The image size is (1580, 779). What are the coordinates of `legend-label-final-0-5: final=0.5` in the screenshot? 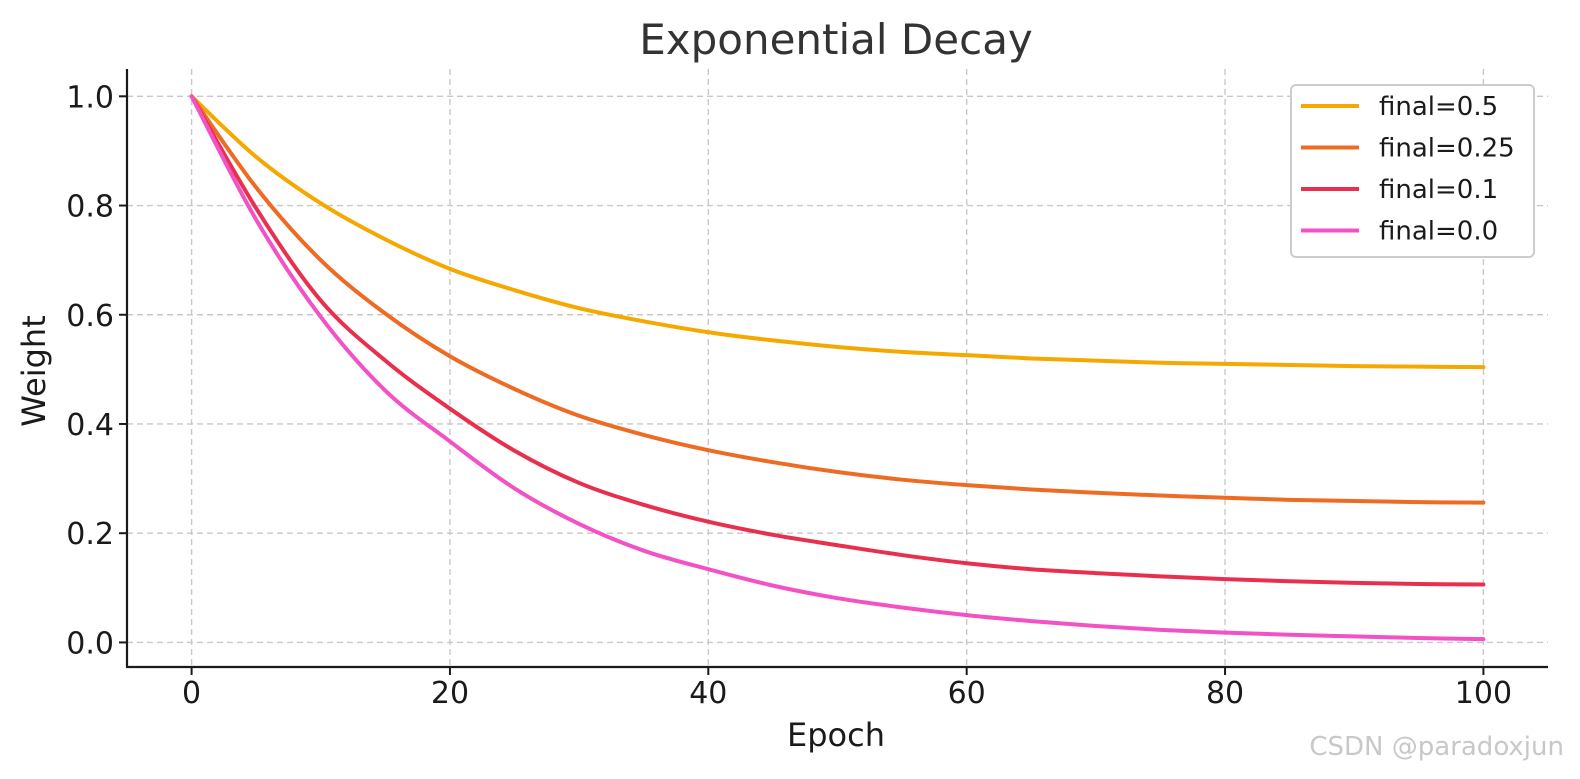 It's located at (1438, 107).